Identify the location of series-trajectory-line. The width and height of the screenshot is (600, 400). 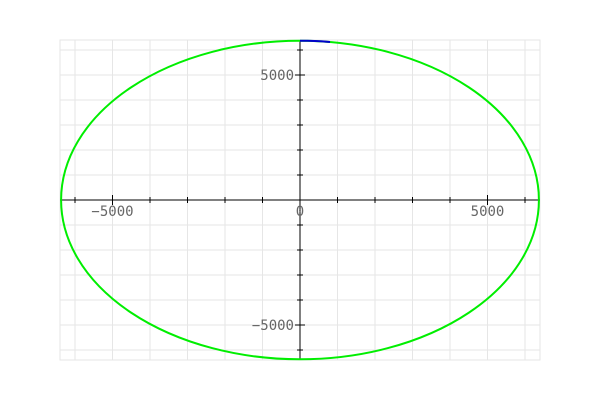
(315, 41).